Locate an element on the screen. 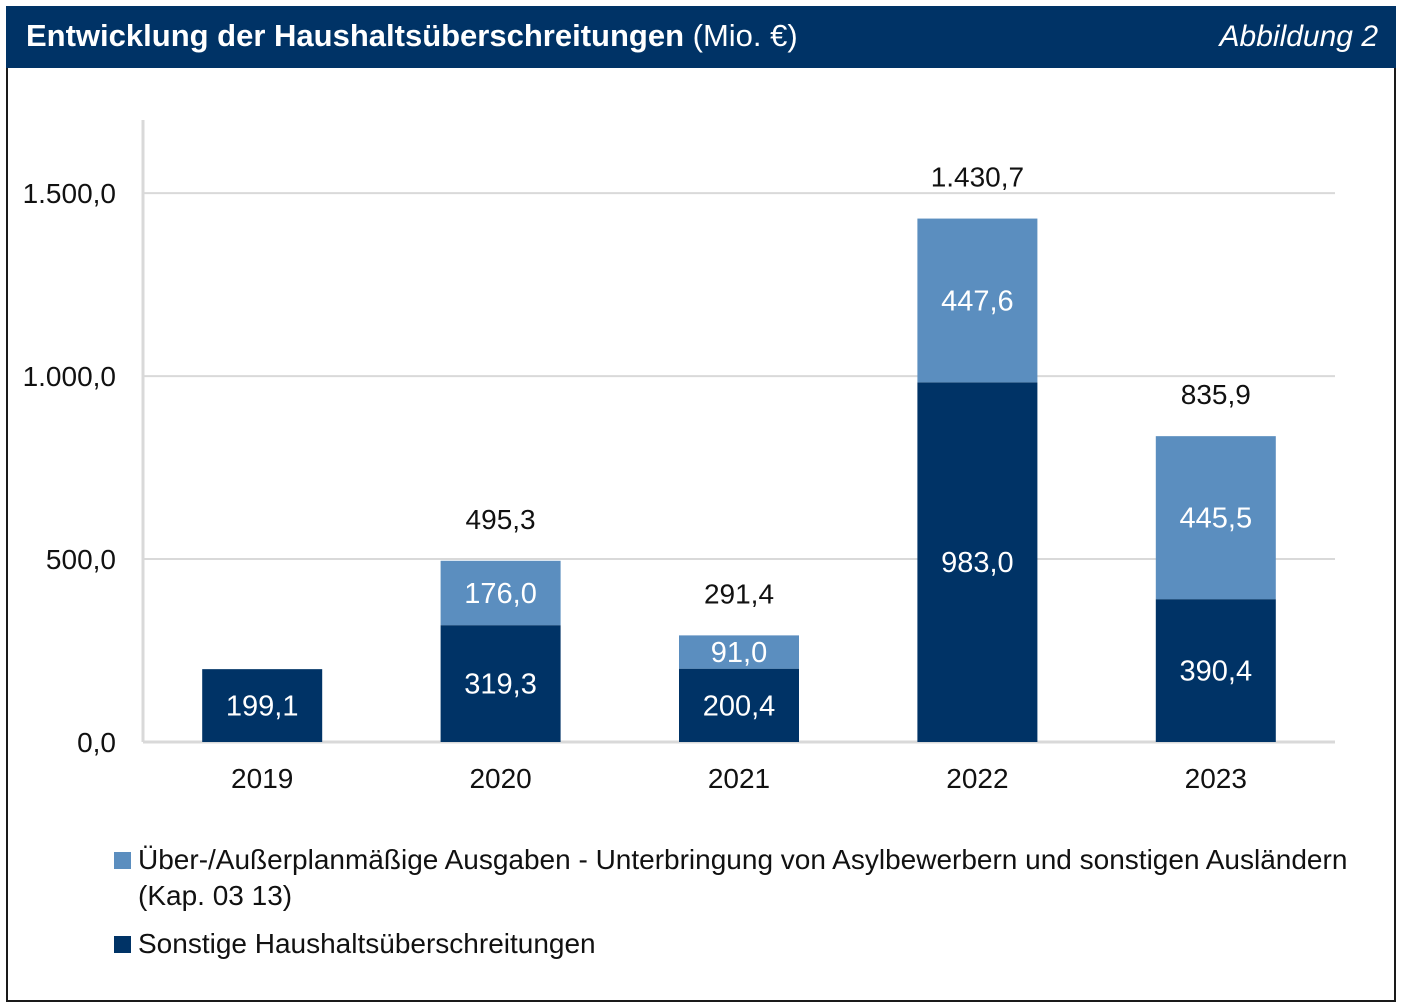 The image size is (1404, 1008). bar-asyl-2023 is located at coordinates (1215, 518).